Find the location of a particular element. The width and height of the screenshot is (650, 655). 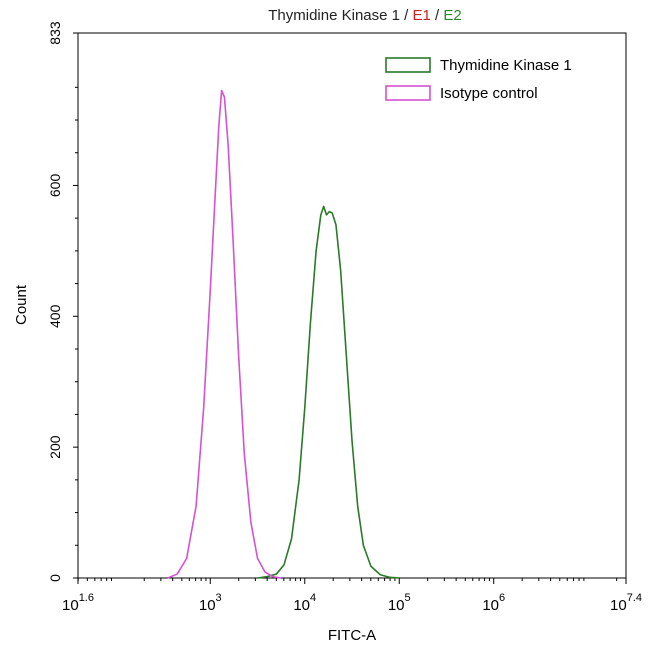

title-part-2: / is located at coordinates (437, 15).